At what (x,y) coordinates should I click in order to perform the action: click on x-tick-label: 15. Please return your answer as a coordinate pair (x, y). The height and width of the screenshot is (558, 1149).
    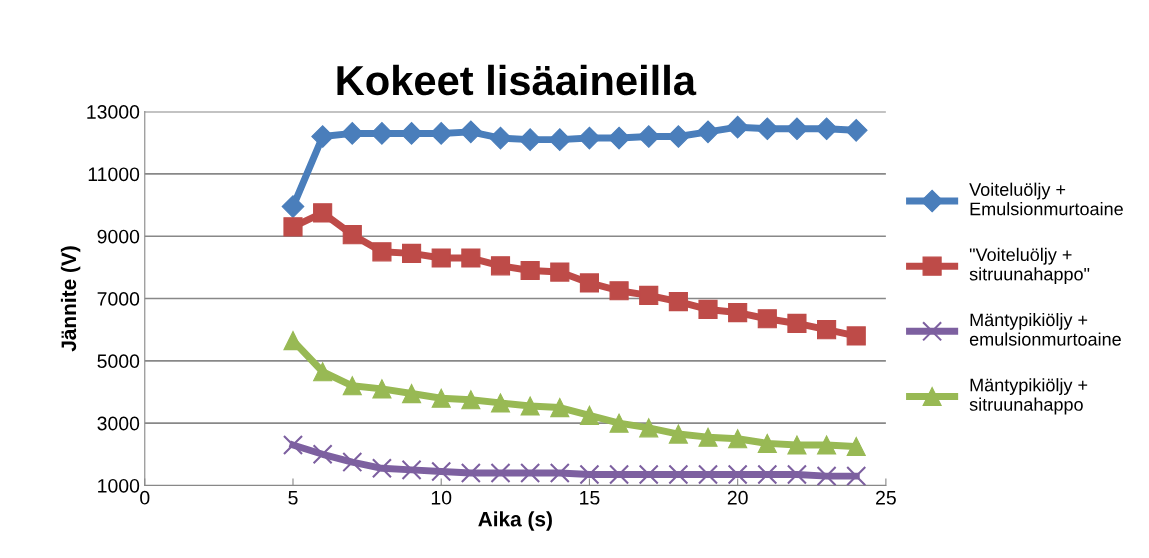
    Looking at the image, I should click on (590, 498).